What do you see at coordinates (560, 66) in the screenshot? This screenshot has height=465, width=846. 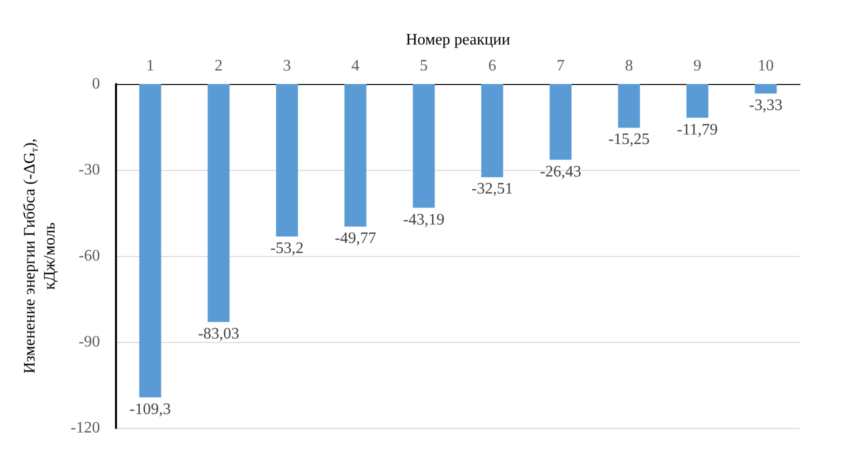 I see `x-tick-label: 7` at bounding box center [560, 66].